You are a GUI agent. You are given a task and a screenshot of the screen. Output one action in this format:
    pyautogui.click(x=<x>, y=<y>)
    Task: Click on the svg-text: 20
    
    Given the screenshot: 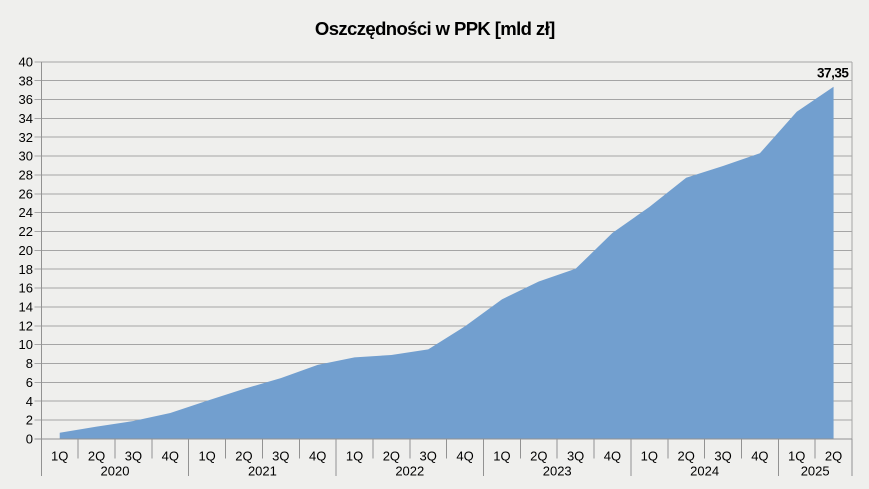 What is the action you would take?
    pyautogui.click(x=26, y=250)
    